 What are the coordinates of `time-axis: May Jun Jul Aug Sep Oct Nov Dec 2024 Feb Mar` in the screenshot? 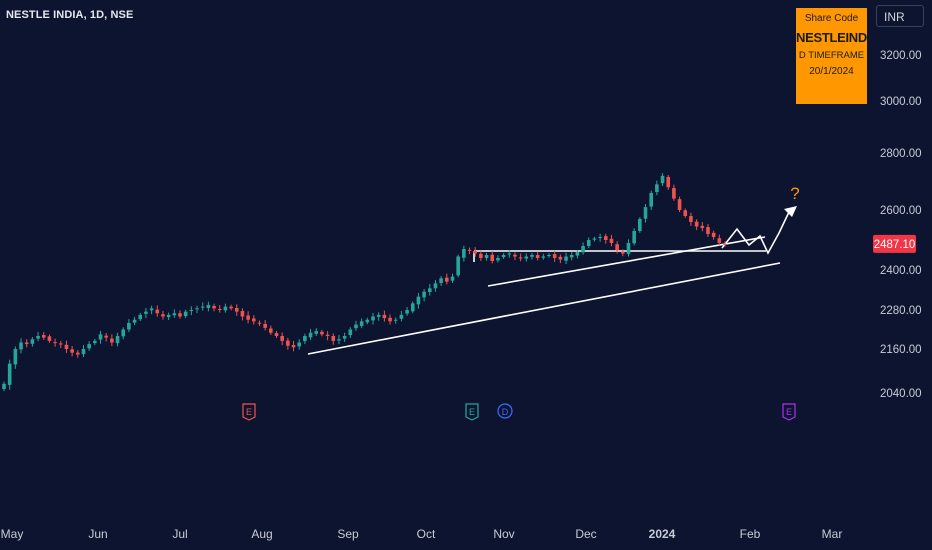 It's located at (422, 534).